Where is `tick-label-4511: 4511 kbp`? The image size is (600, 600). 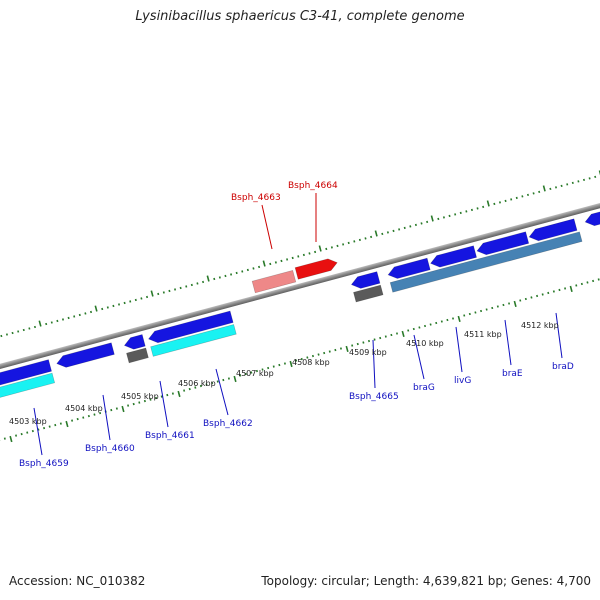 tick-label-4511: 4511 kbp is located at coordinates (483, 334).